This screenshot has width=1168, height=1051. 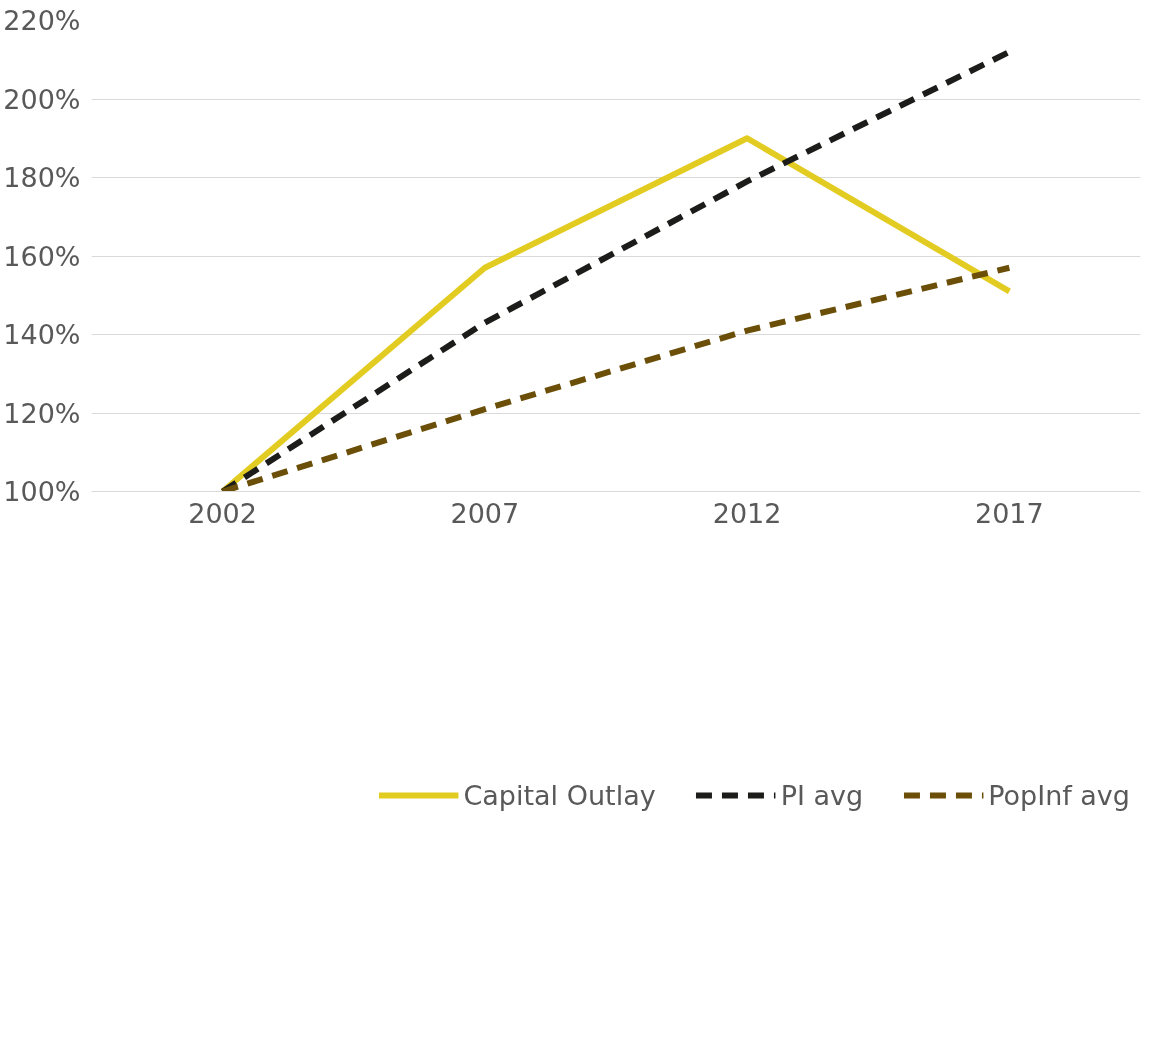 I want to click on y-tick-label: 120%, so click(x=42, y=413).